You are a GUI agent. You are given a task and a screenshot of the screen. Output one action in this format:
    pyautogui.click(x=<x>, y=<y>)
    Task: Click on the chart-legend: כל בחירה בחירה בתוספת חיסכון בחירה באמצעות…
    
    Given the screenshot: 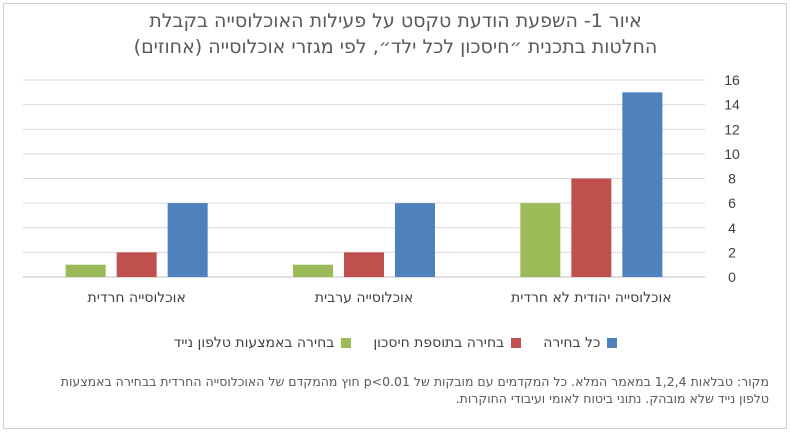 What is the action you would take?
    pyautogui.click(x=395, y=343)
    